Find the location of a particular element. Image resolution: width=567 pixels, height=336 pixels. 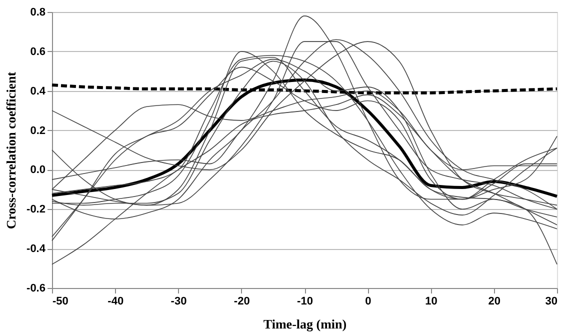

y-tick-label: 0.6 is located at coordinates (38, 52).